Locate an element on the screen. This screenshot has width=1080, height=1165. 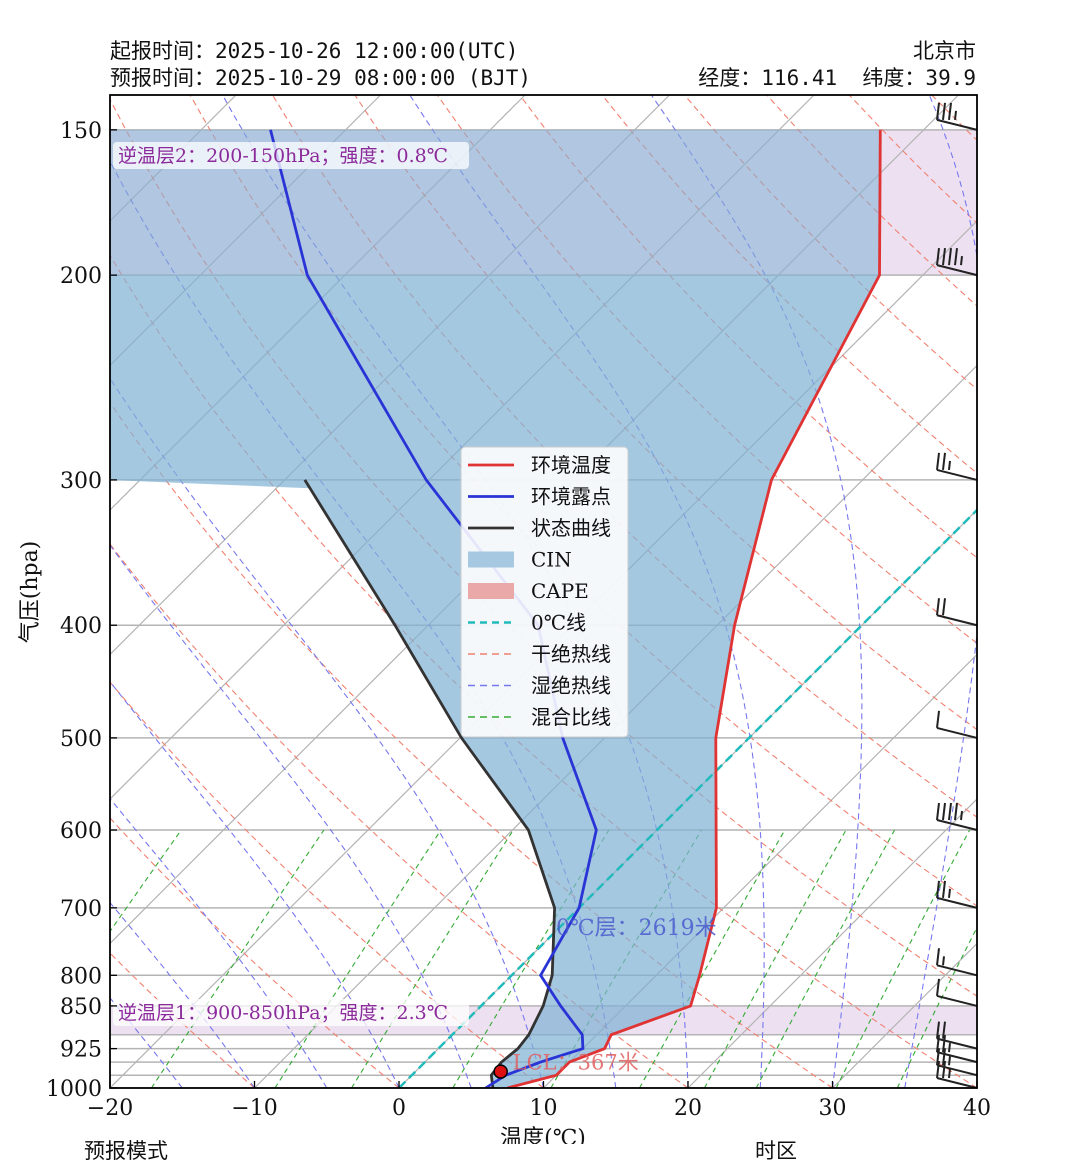
legend-label: 混合比线 is located at coordinates (571, 717).